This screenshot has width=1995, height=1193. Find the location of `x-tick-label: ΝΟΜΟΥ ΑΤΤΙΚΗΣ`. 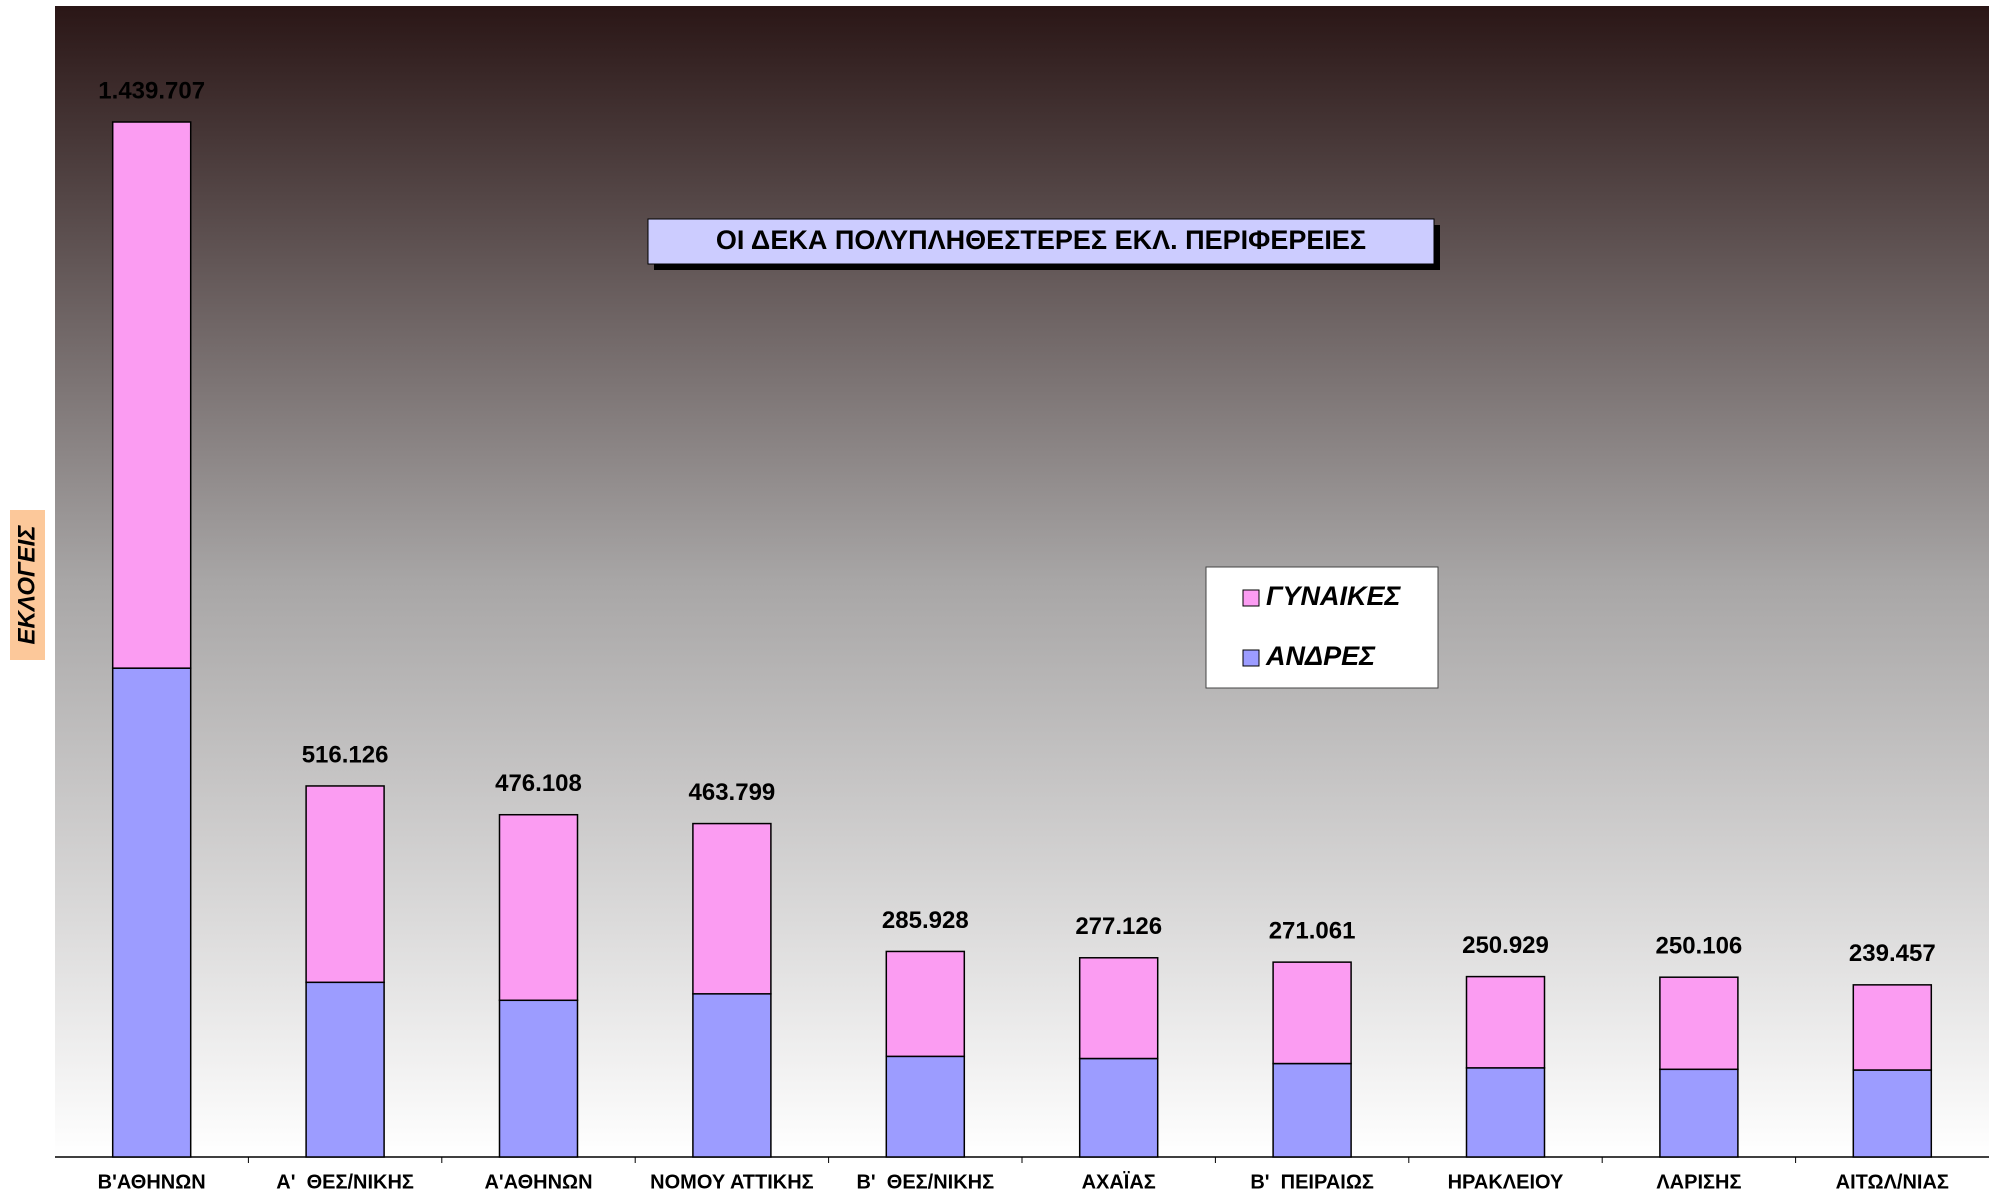

x-tick-label: ΝΟΜΟΥ ΑΤΤΙΚΗΣ is located at coordinates (731, 1182).